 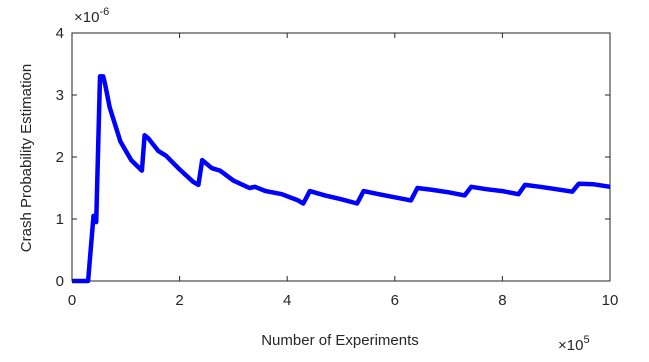 What do you see at coordinates (60, 219) in the screenshot?
I see `y-tick-label: 1` at bounding box center [60, 219].